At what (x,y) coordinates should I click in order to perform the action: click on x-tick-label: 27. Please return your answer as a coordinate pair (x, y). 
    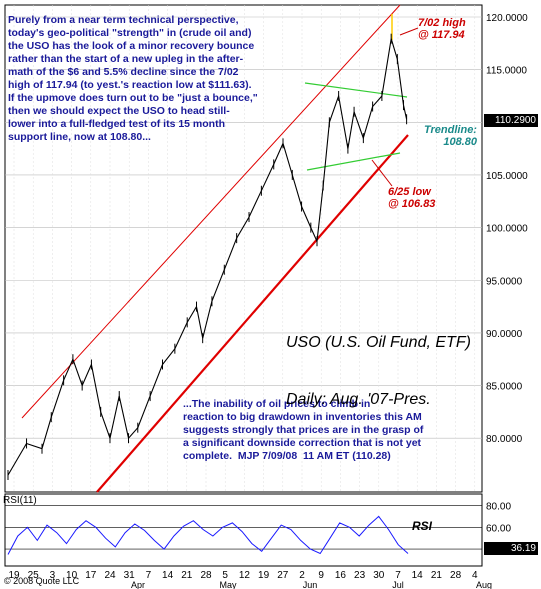
    Looking at the image, I should click on (283, 575).